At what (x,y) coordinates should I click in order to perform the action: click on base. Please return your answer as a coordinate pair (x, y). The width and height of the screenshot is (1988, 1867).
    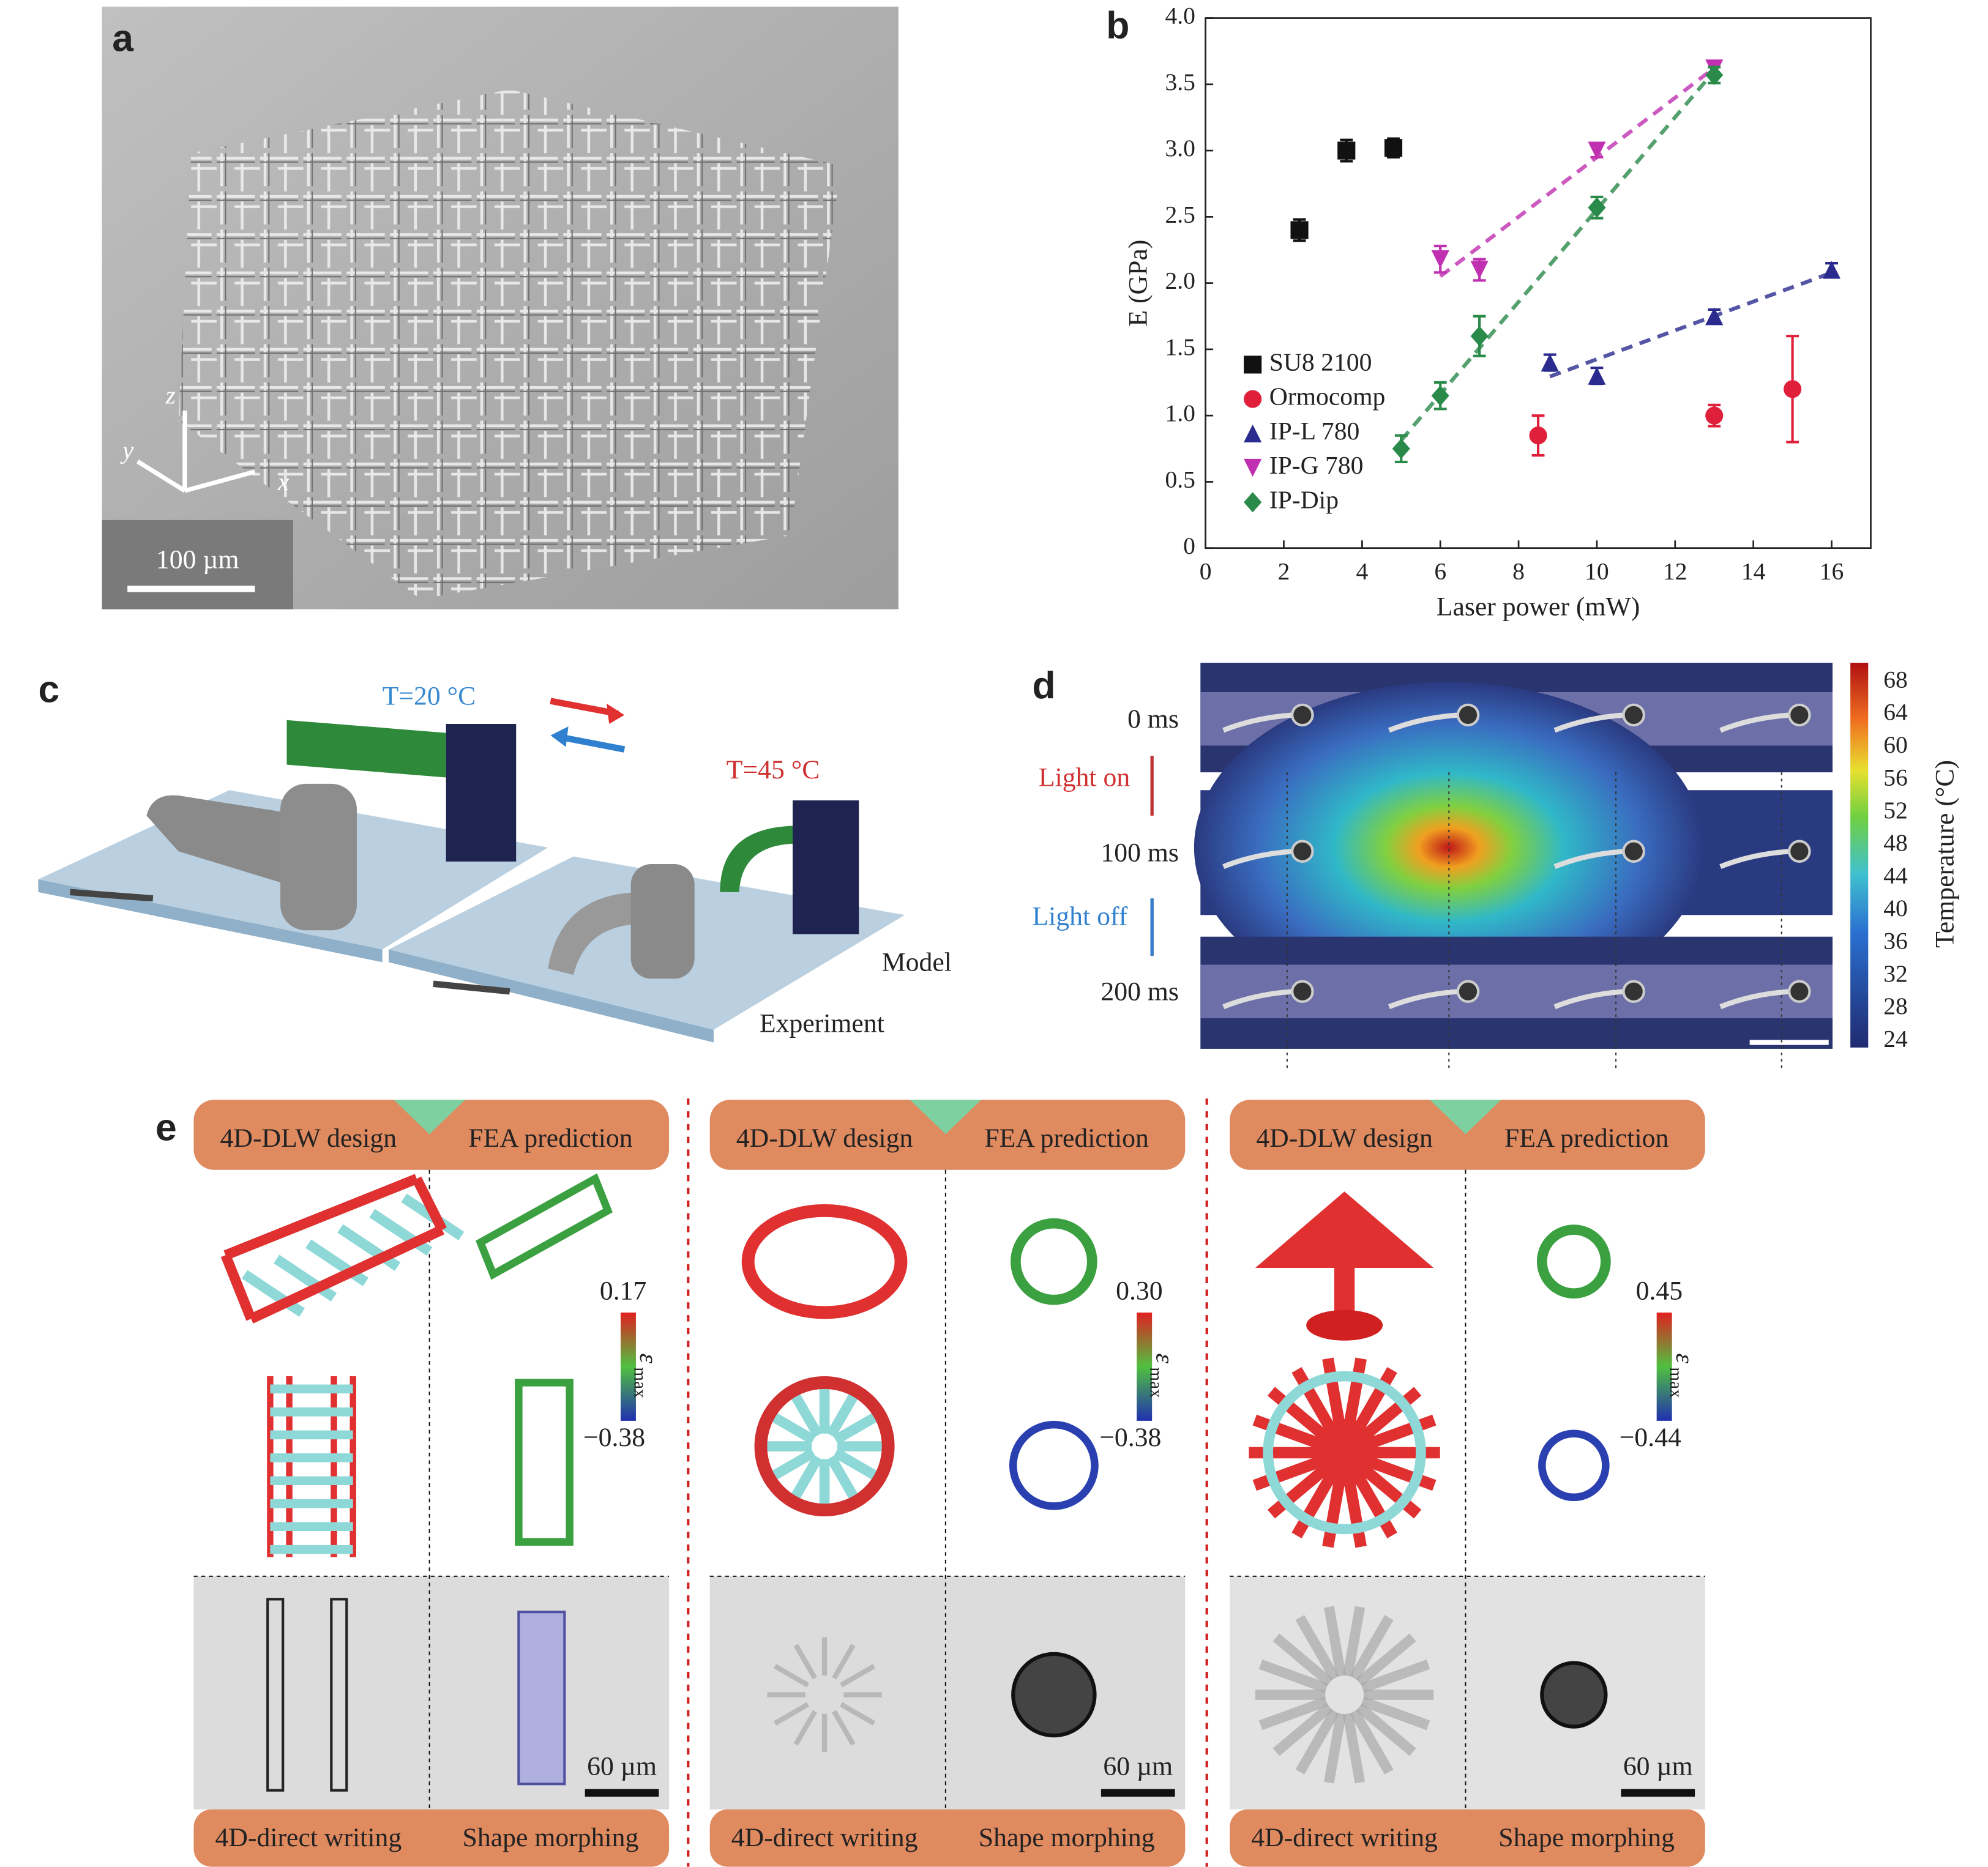
    Looking at the image, I should click on (1344, 1325).